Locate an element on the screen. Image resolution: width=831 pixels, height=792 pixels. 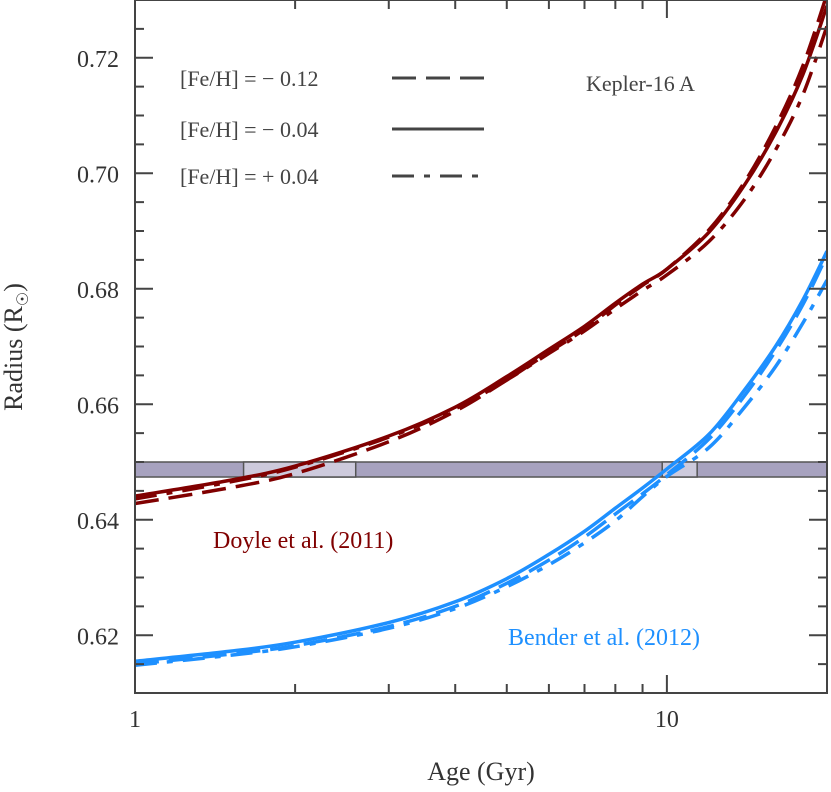
y-tick-label: 0.62 is located at coordinates (98, 637).